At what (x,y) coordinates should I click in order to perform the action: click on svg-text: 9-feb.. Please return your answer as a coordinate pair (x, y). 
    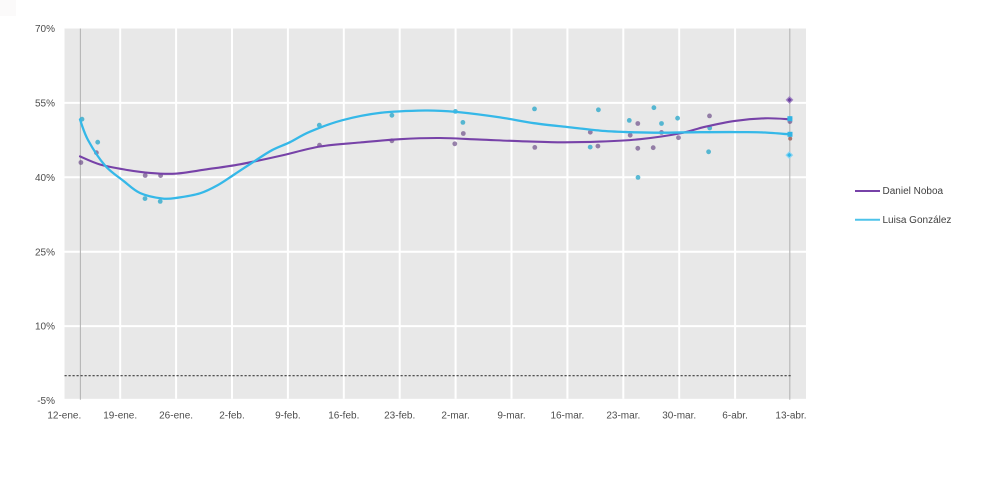
    Looking at the image, I should click on (288, 416).